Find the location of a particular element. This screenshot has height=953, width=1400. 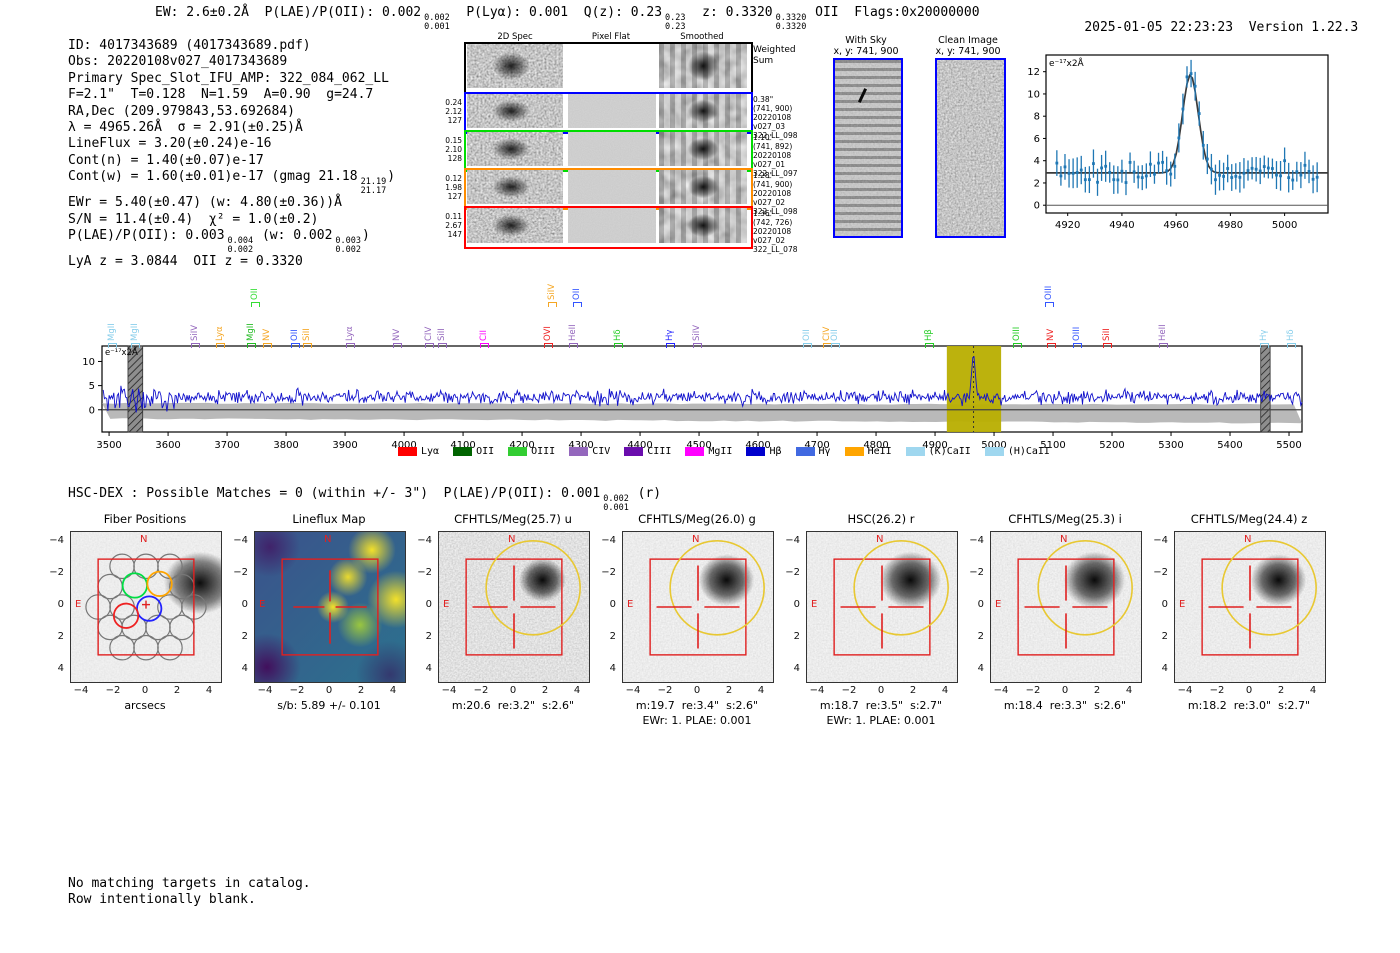

spec2d-col-header: 2D Spec is located at coordinates (515, 37).